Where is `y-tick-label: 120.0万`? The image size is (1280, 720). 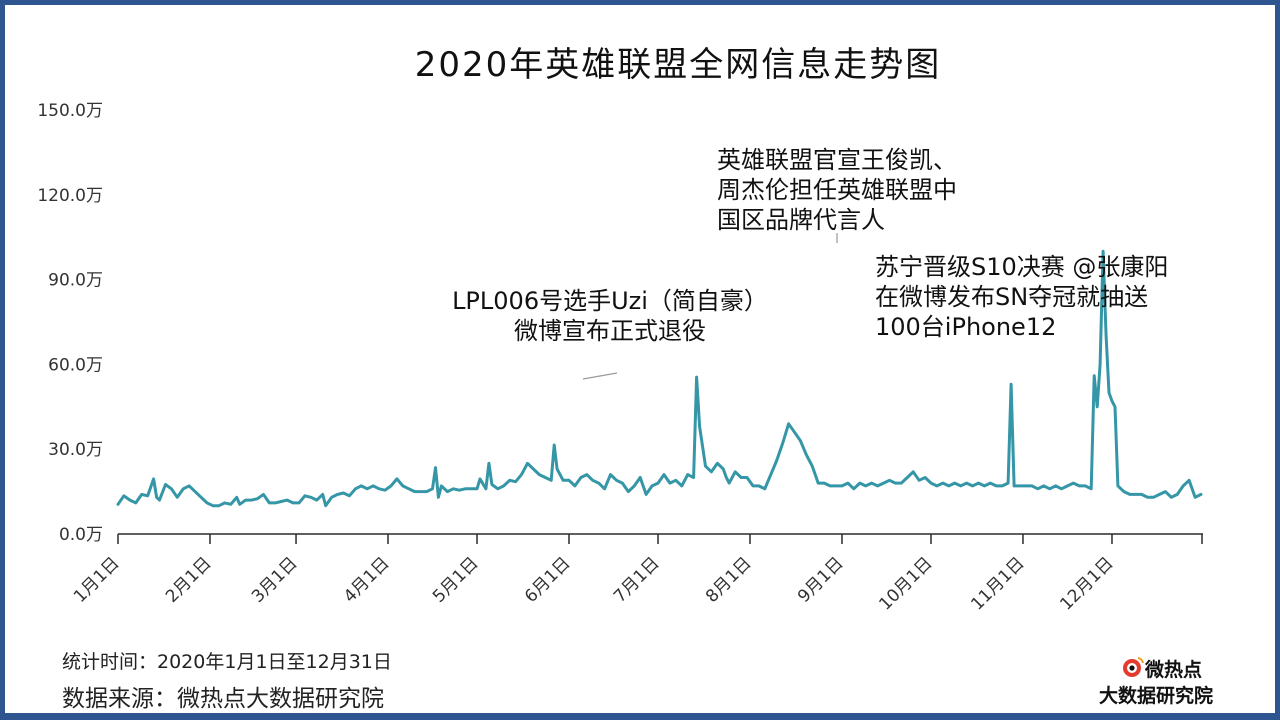 y-tick-label: 120.0万 is located at coordinates (70, 196).